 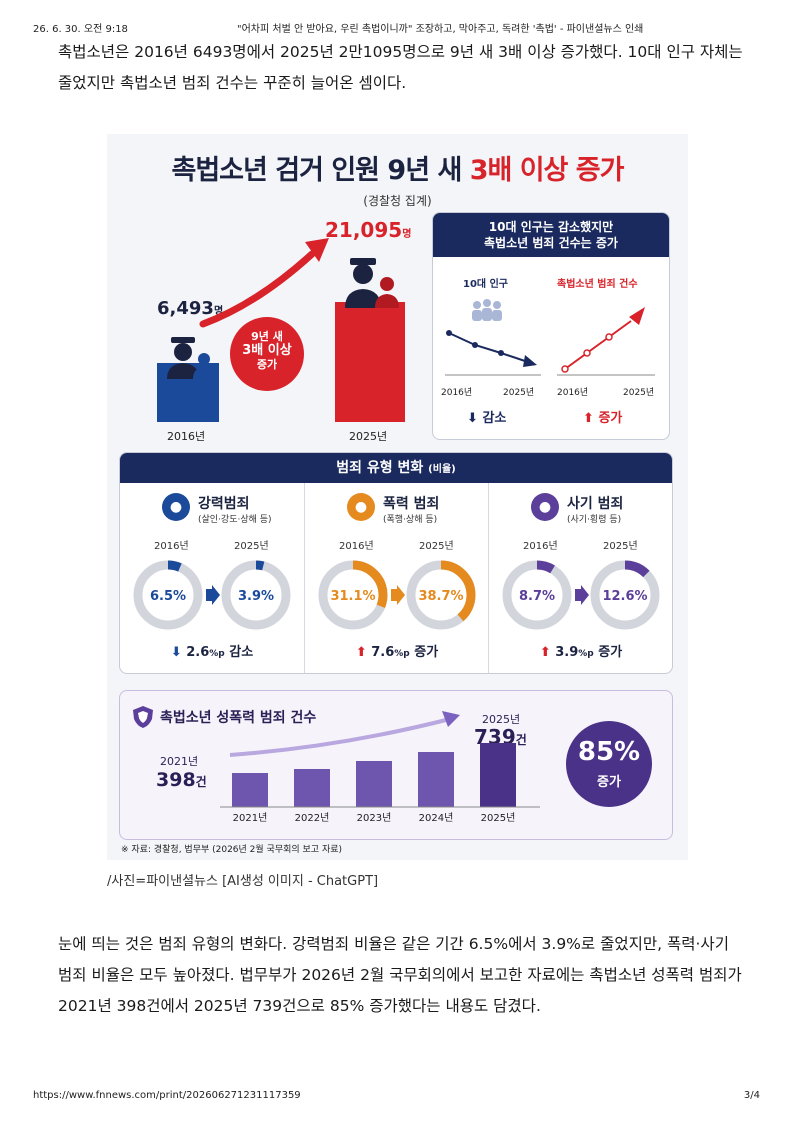 I want to click on growth-badge-text: 9년 새 3배 이상 증가, so click(x=267, y=350).